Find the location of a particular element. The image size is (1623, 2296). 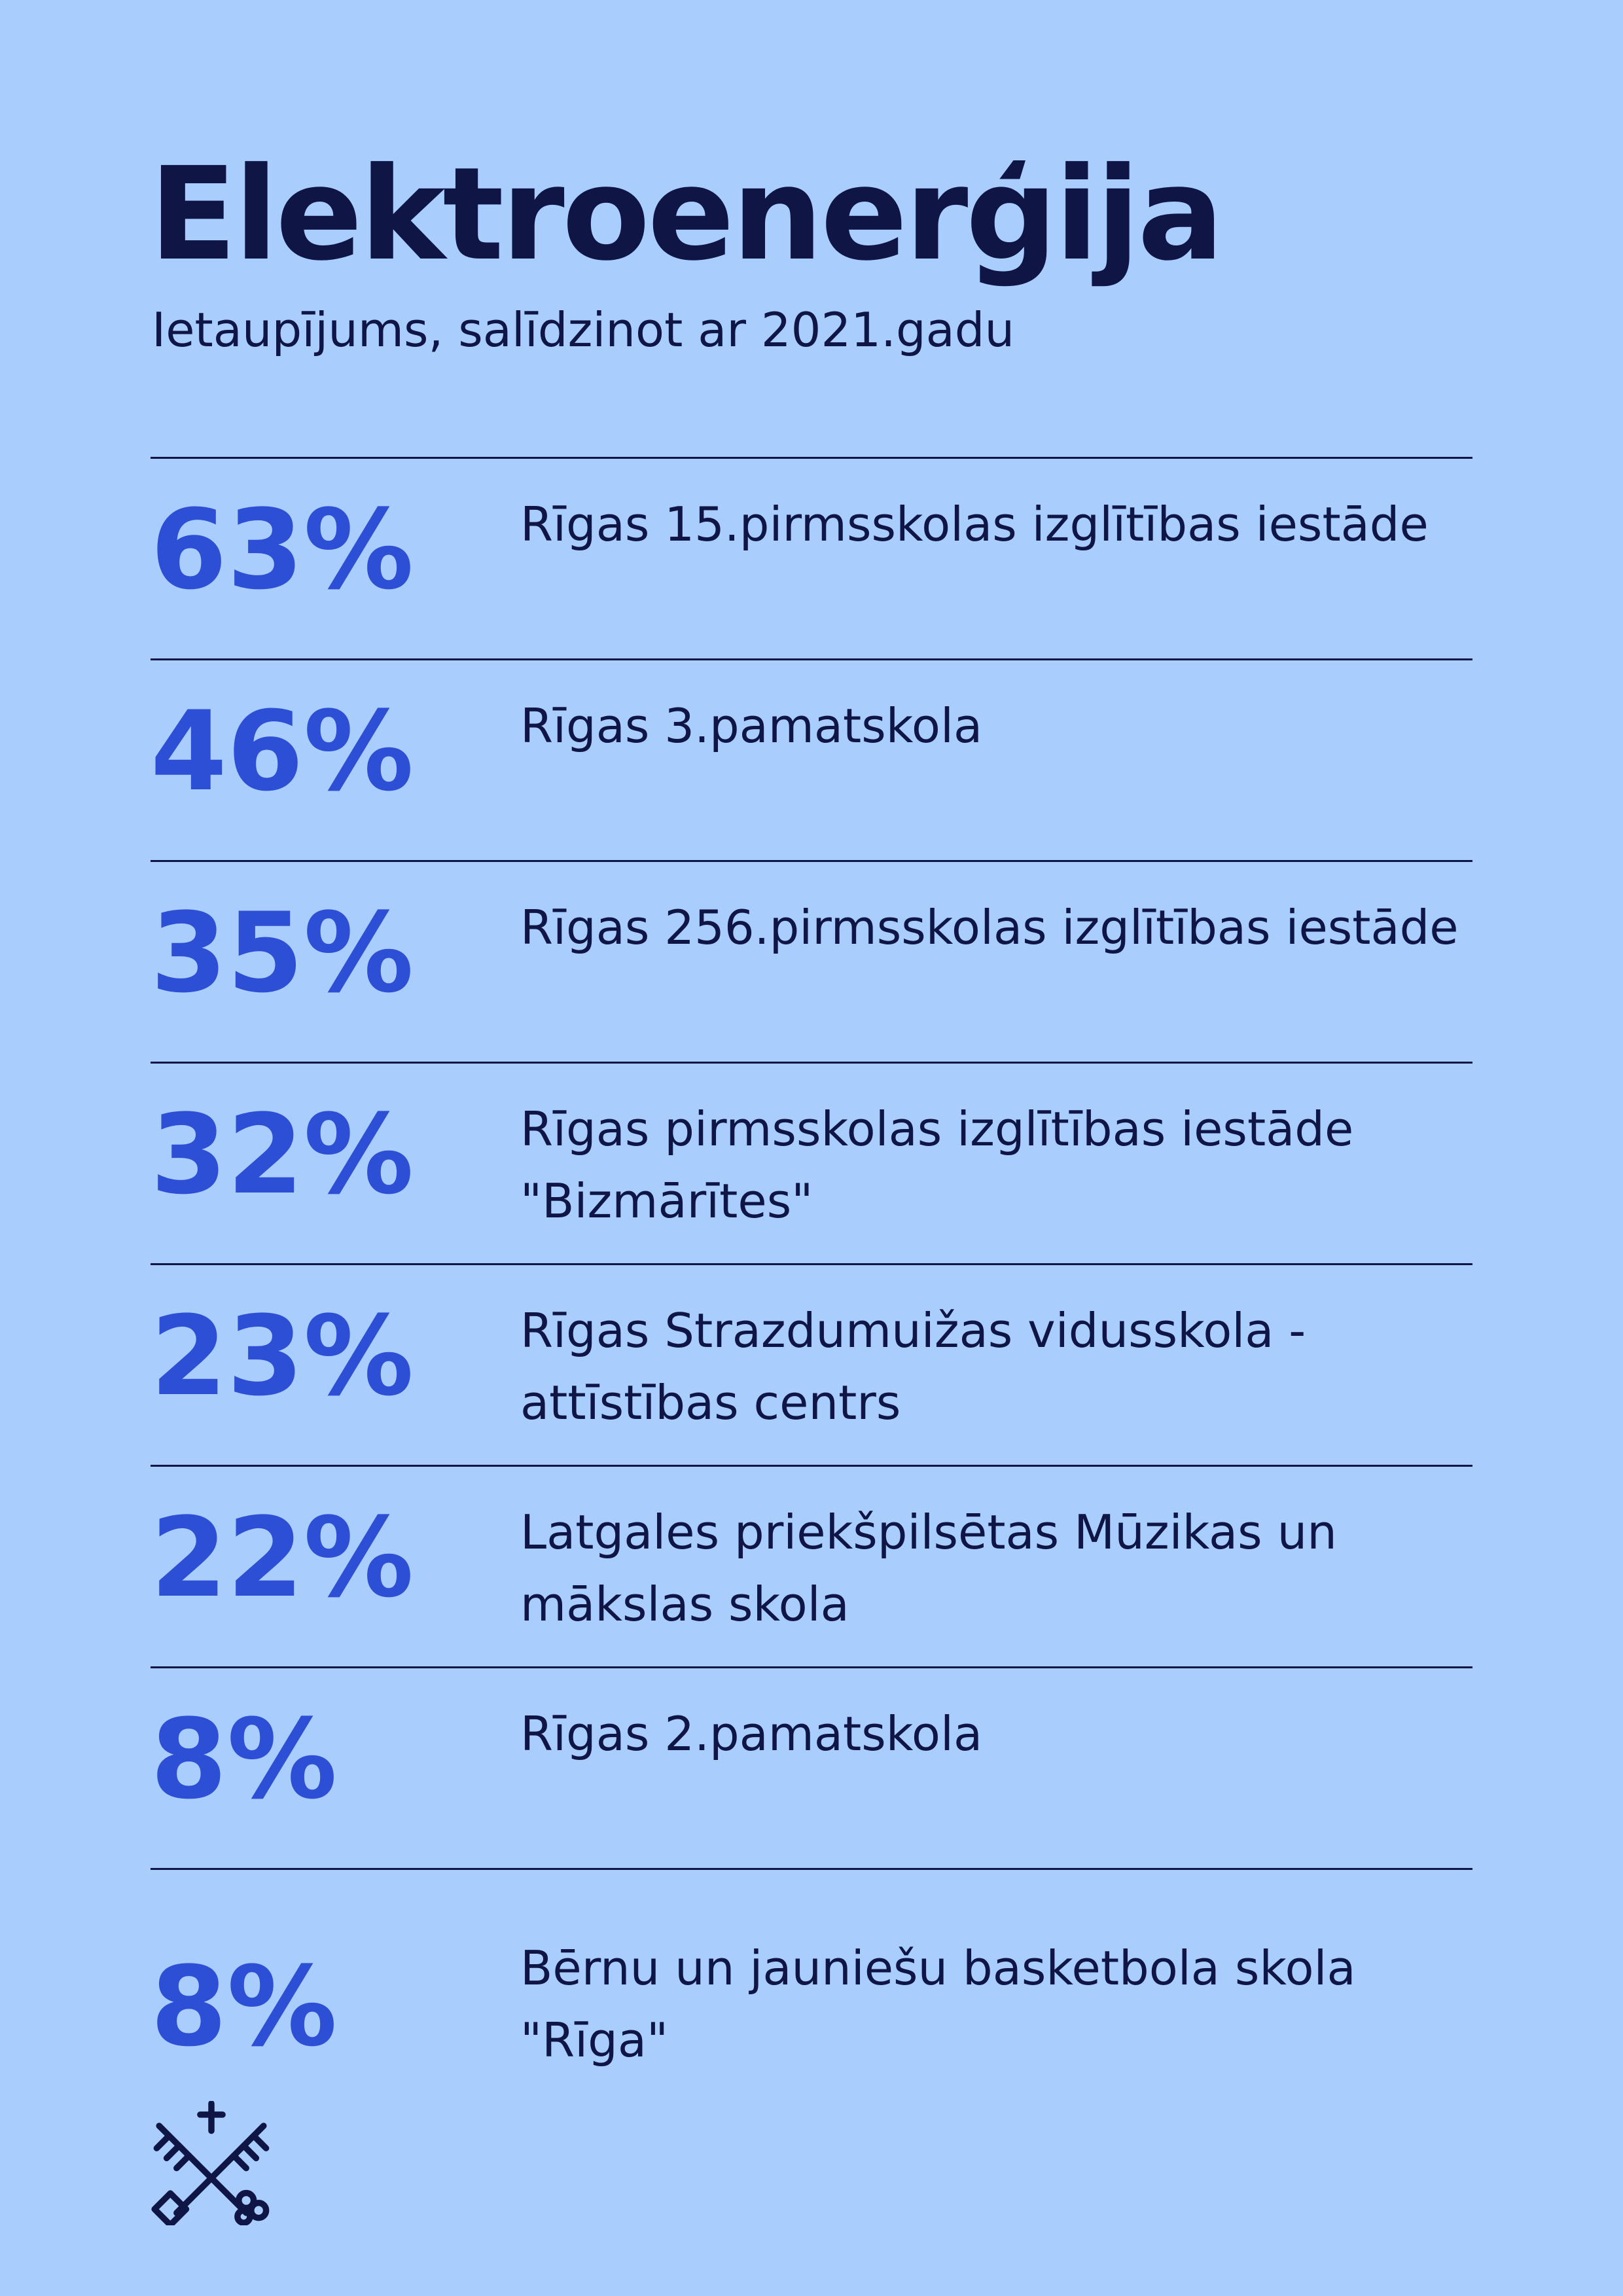

savings-percent: 32% is located at coordinates (282, 1154).